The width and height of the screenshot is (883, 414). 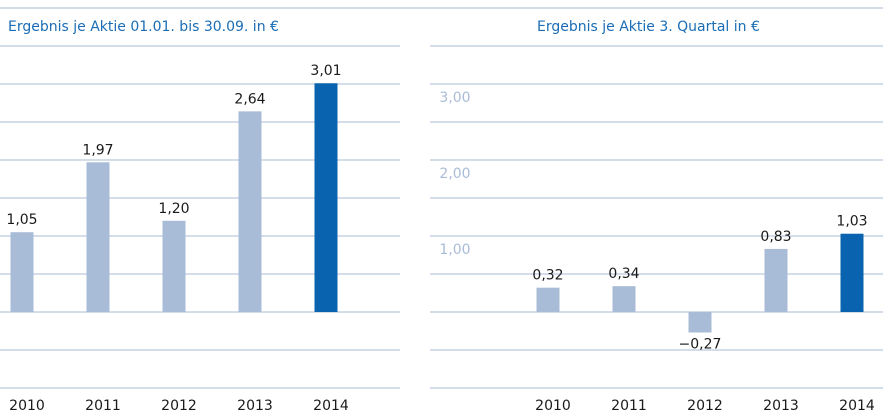 What do you see at coordinates (325, 71) in the screenshot?
I see `value-label: 3,01` at bounding box center [325, 71].